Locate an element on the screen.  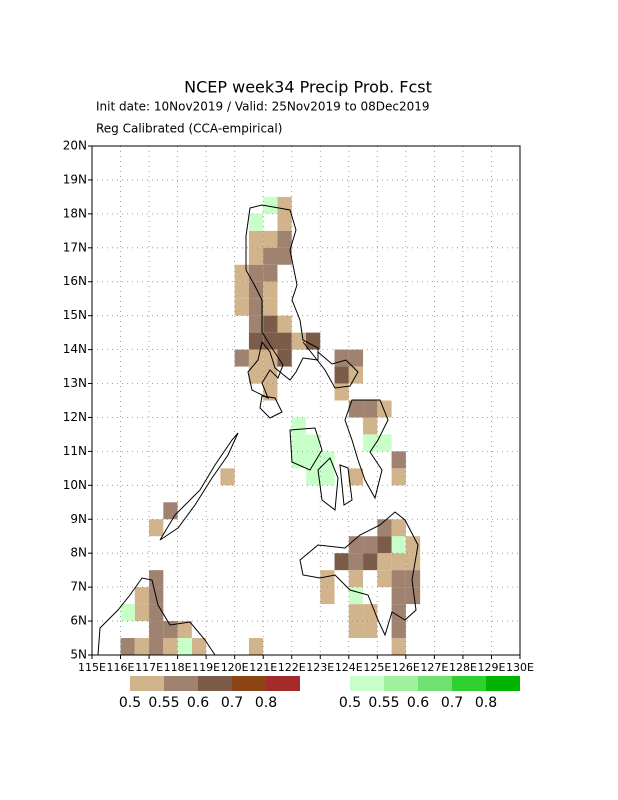
cebu-coast is located at coordinates (346, 485).